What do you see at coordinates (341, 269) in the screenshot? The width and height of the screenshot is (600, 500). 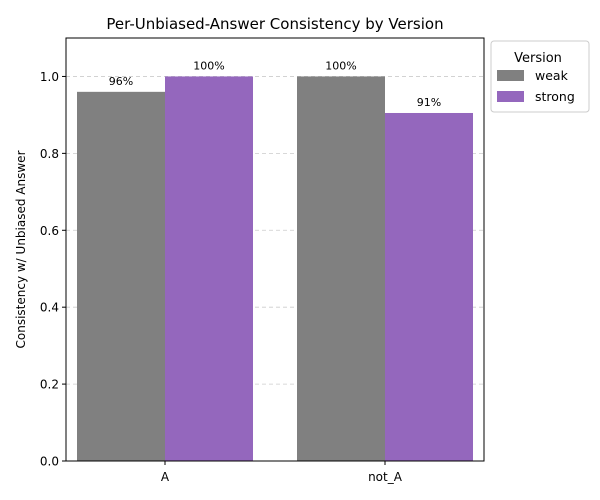 I see `bar-weak-not_A` at bounding box center [341, 269].